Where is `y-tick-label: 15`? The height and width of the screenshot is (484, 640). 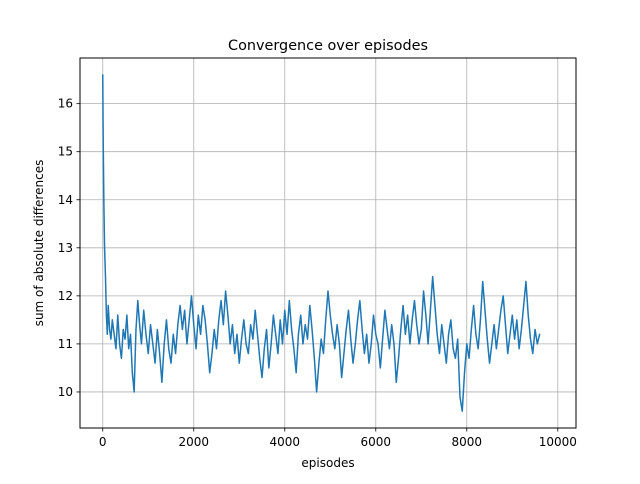 y-tick-label: 15 is located at coordinates (65, 152).